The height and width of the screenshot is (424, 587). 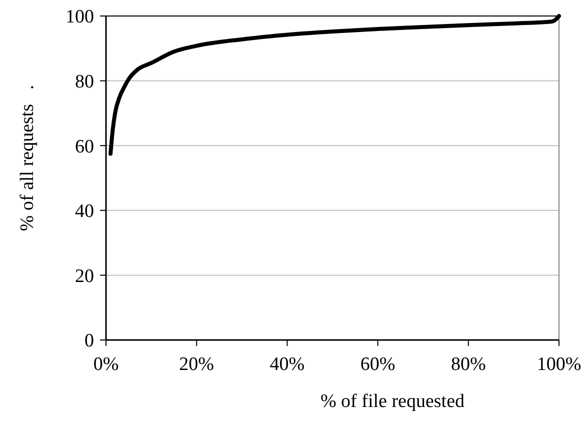 I want to click on x-tick-label: 20%, so click(x=196, y=364).